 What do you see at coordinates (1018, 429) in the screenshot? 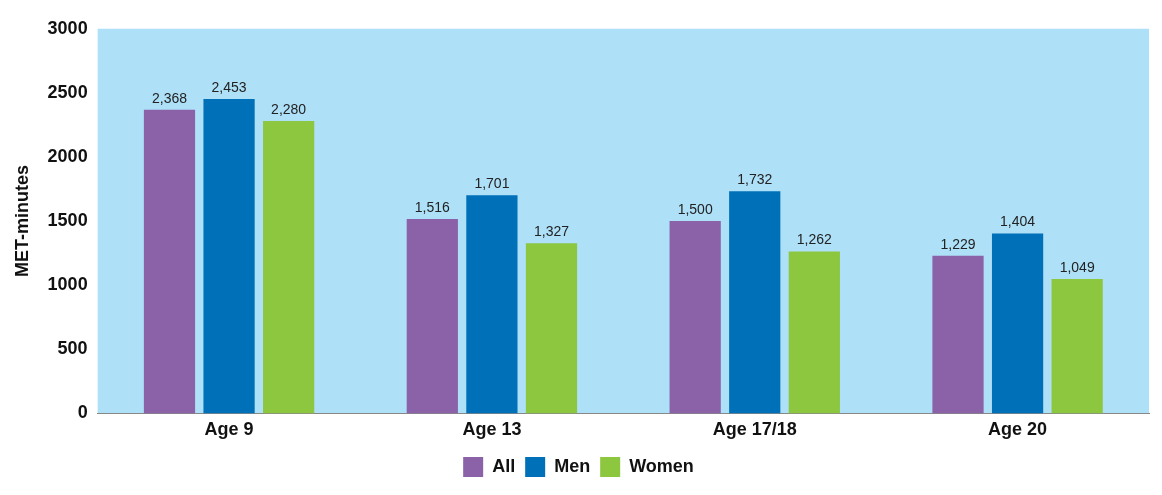
I see `x-tick-label: Age 20` at bounding box center [1018, 429].